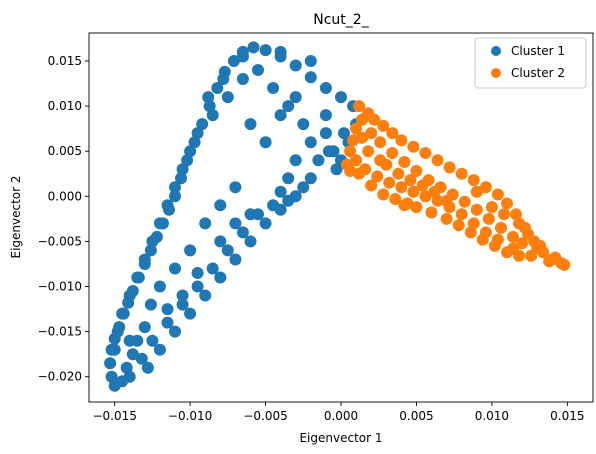 The image size is (596, 454). What do you see at coordinates (538, 73) in the screenshot?
I see `legend-label-cluster-2: Cluster 2` at bounding box center [538, 73].